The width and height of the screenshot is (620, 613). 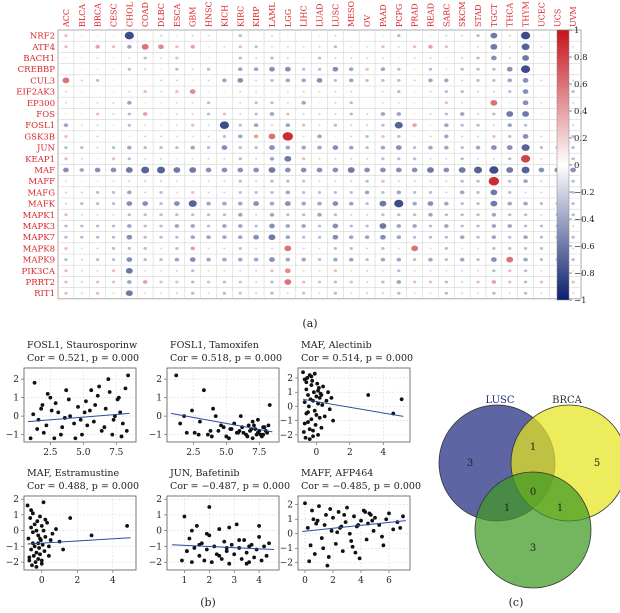 What do you see at coordinates (82, 345) in the screenshot?
I see `scatter-title: FOSL1, Staurosporinw` at bounding box center [82, 345].